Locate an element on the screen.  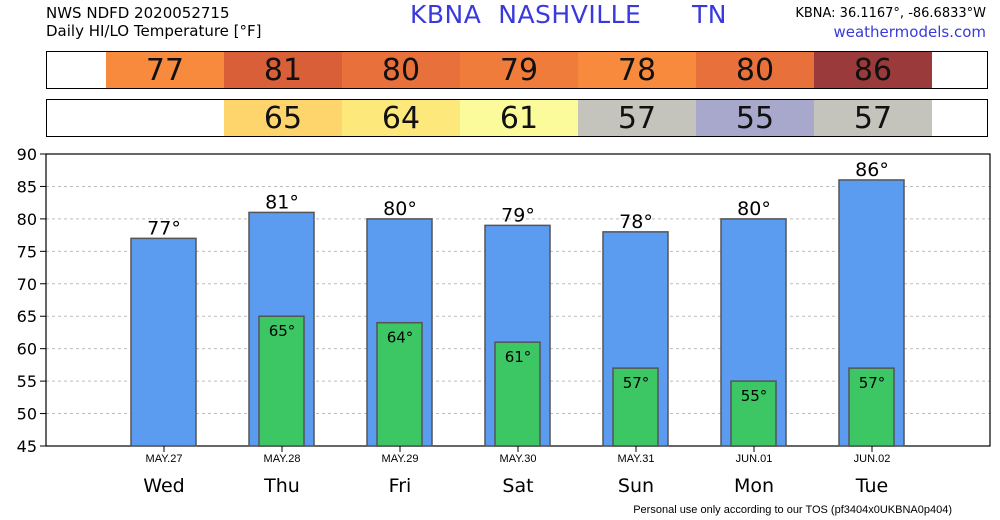
hi-temp-strip: 77 81 80 79 78 80 86 is located at coordinates (517, 70).